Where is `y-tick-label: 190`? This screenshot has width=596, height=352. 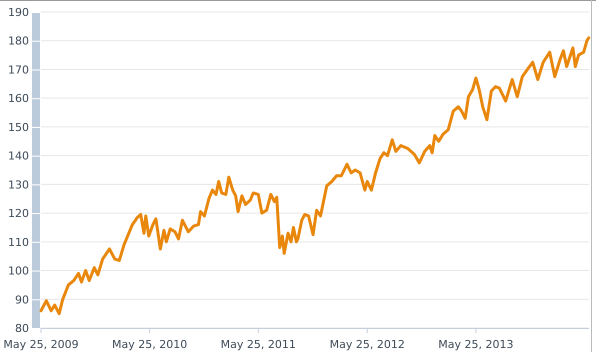 y-tick-label: 190 is located at coordinates (18, 12).